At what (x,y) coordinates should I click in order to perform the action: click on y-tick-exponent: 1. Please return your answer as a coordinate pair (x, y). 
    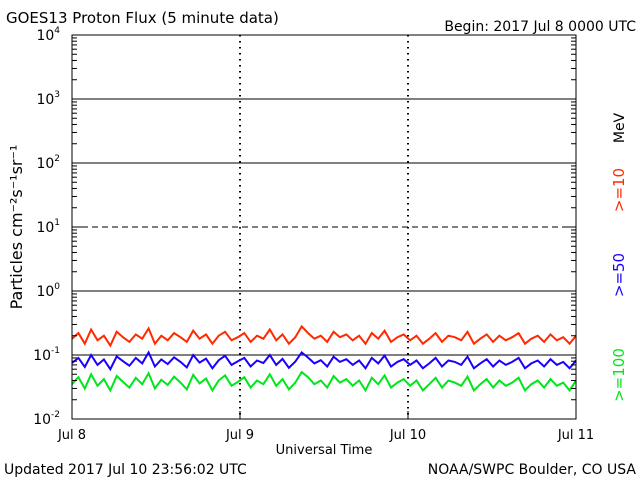
    Looking at the image, I should click on (57, 223).